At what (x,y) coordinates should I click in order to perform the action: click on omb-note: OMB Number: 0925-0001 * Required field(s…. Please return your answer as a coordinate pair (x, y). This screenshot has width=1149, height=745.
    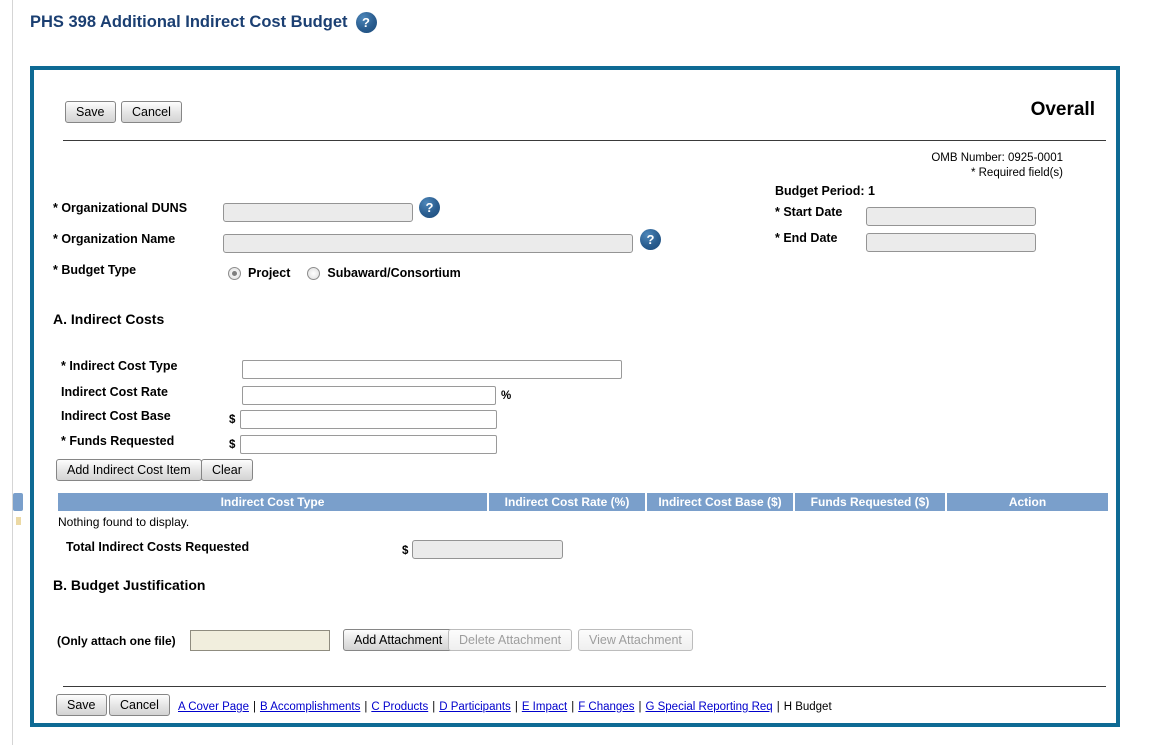
    Looking at the image, I should click on (997, 166).